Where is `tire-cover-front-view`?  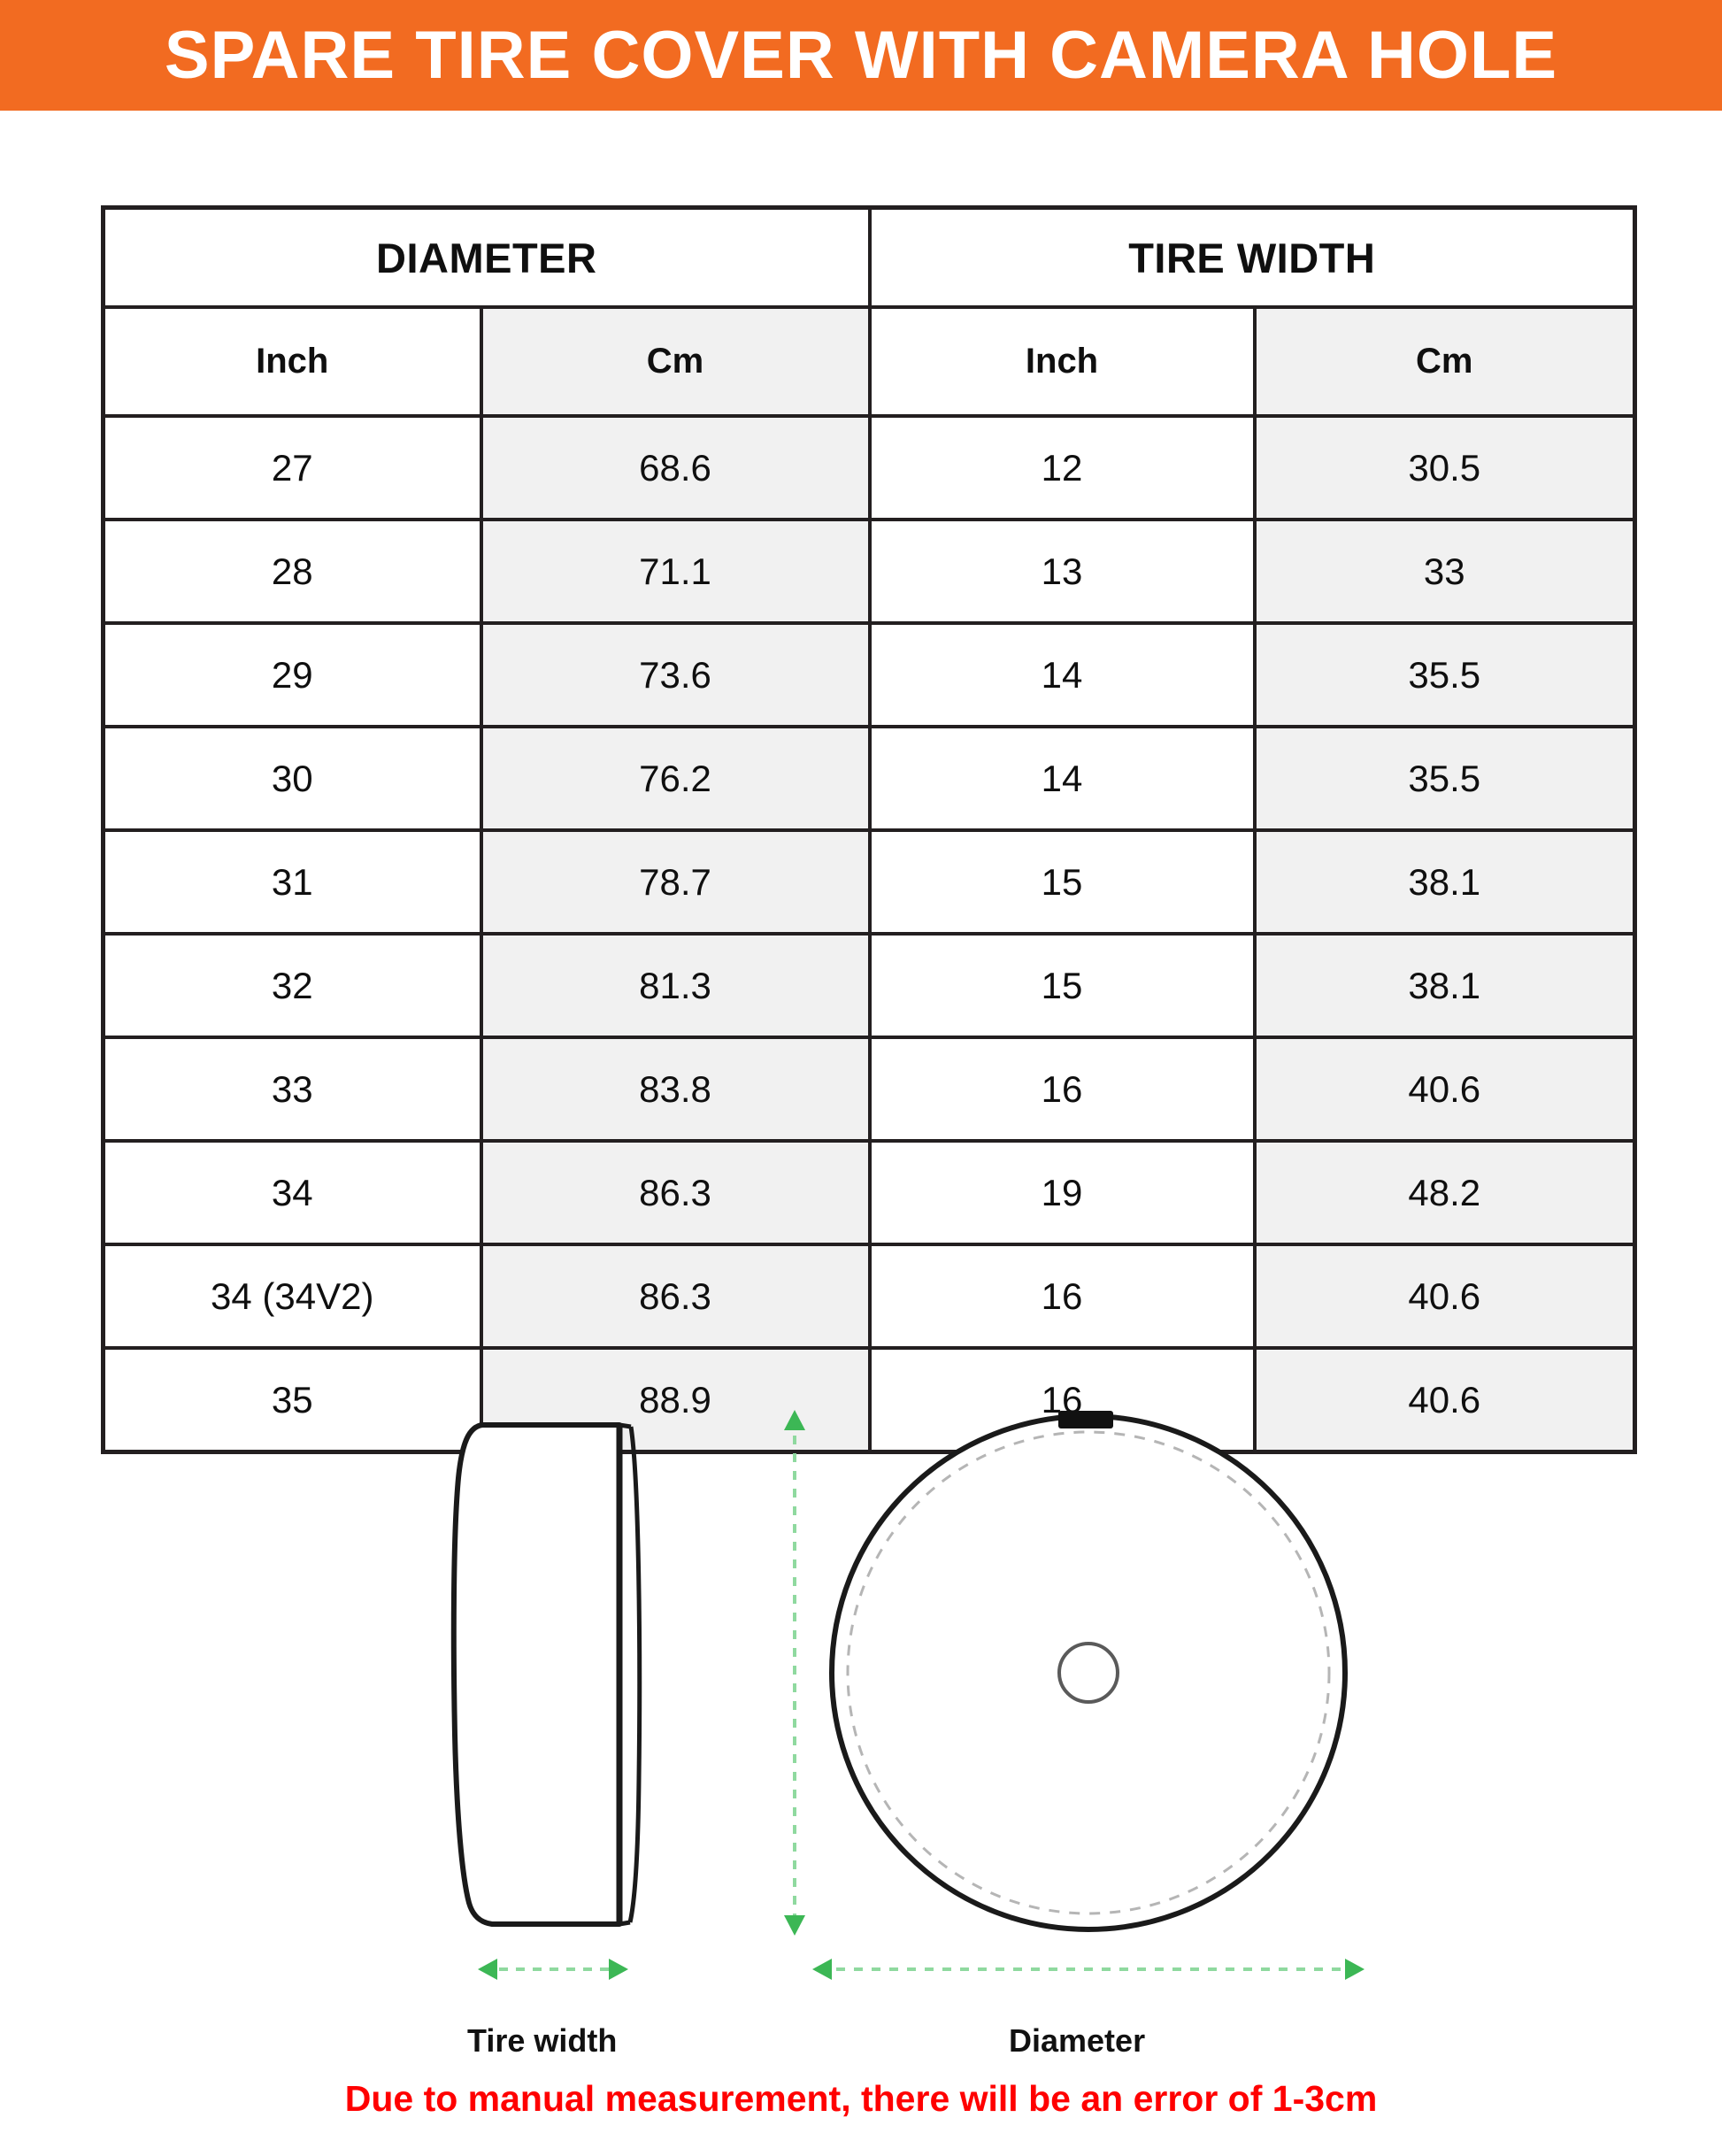 tire-cover-front-view is located at coordinates (1089, 1671).